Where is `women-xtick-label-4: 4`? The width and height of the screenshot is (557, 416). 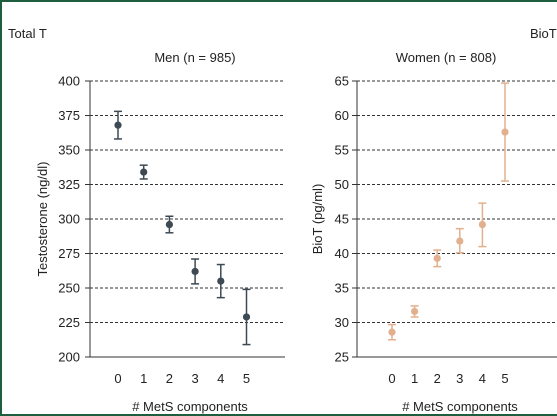
women-xtick-label-4: 4 is located at coordinates (482, 378).